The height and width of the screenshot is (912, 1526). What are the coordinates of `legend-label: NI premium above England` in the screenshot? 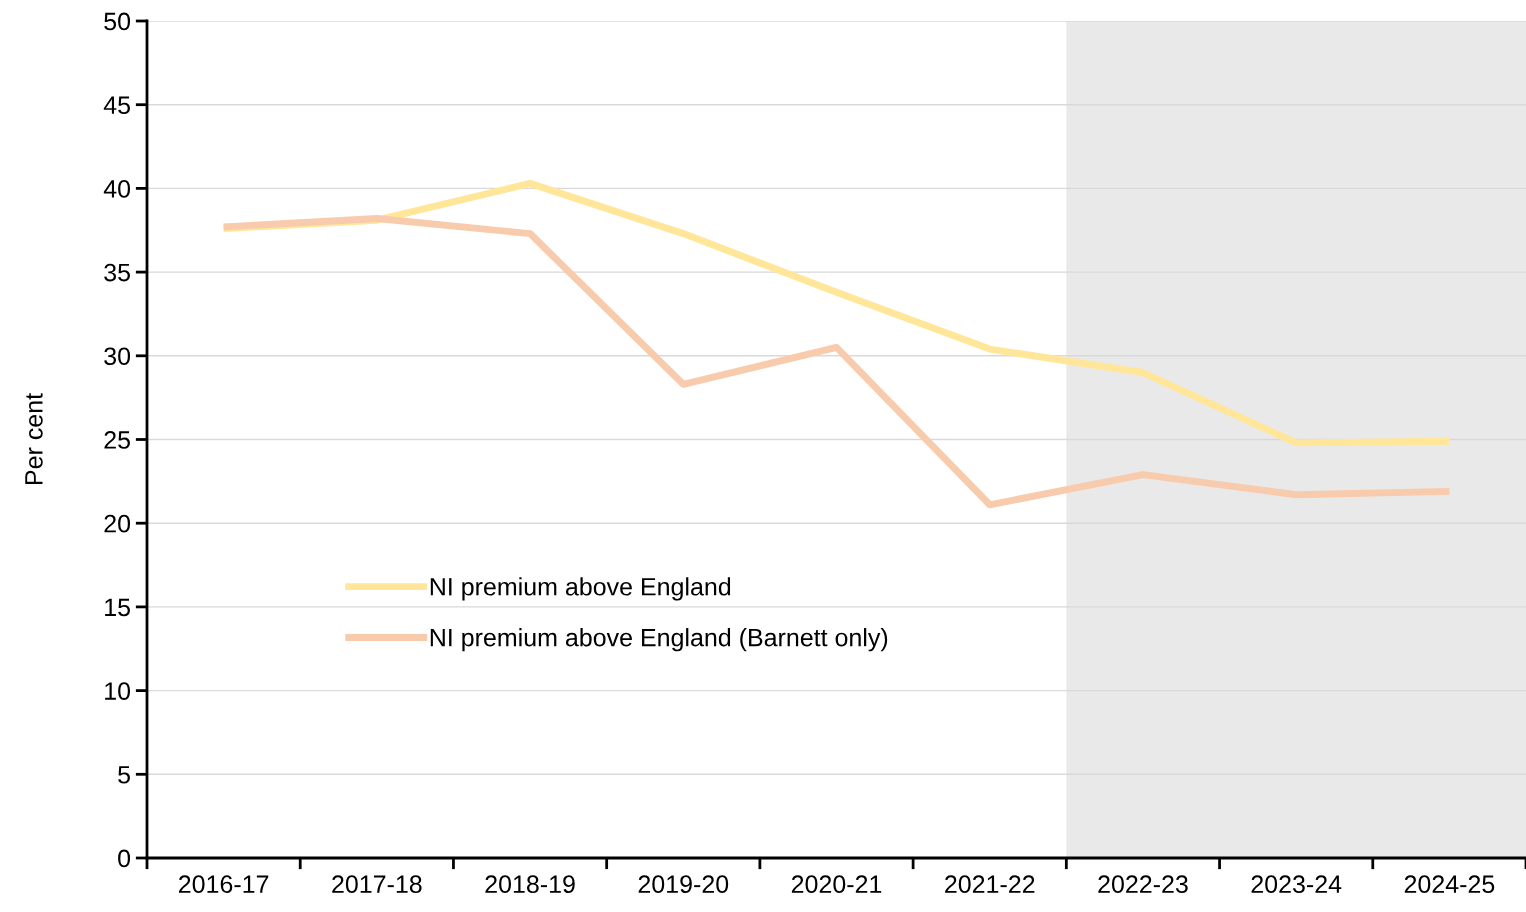 It's located at (580, 589).